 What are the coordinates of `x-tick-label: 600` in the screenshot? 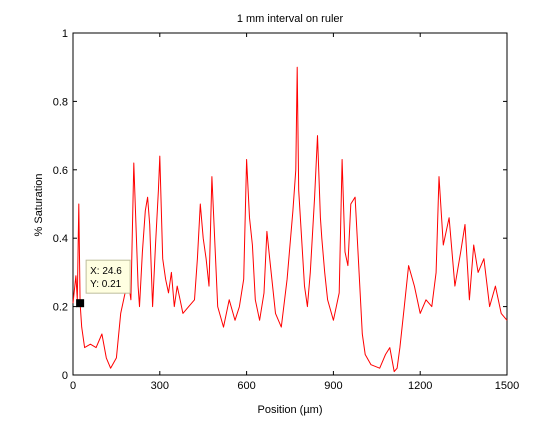 It's located at (246, 386).